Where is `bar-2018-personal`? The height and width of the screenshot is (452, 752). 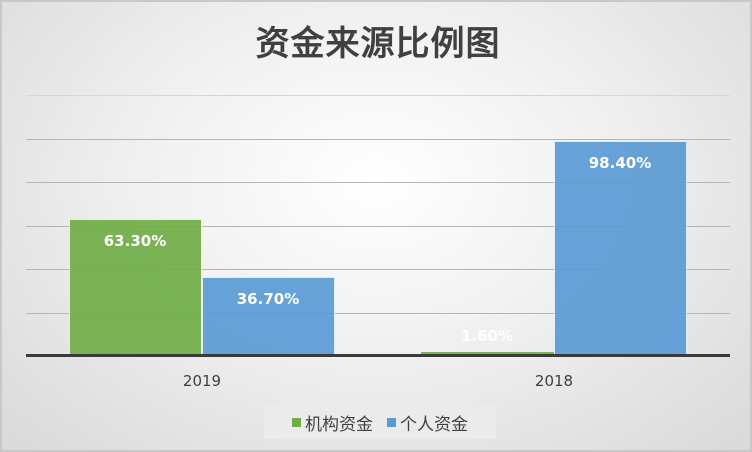
bar-2018-personal is located at coordinates (620, 248).